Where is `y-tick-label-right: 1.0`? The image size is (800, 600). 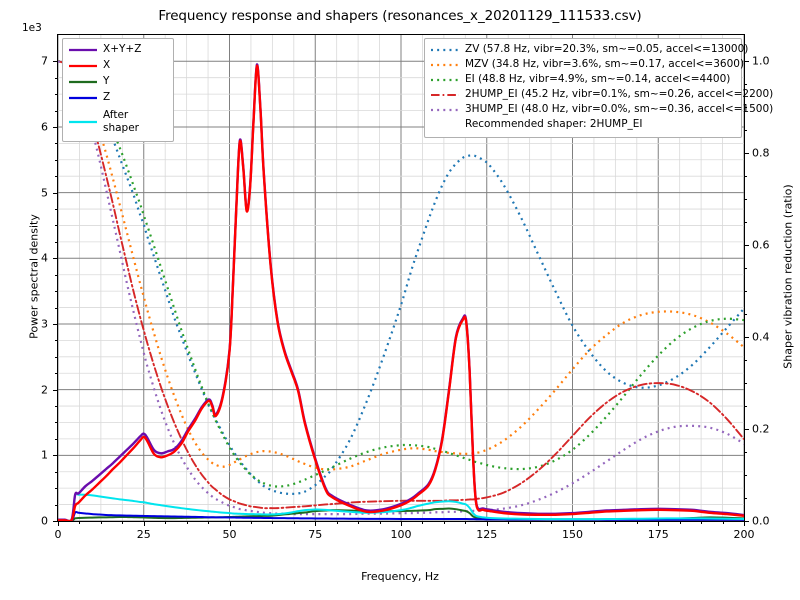 y-tick-label-right: 1.0 is located at coordinates (761, 61).